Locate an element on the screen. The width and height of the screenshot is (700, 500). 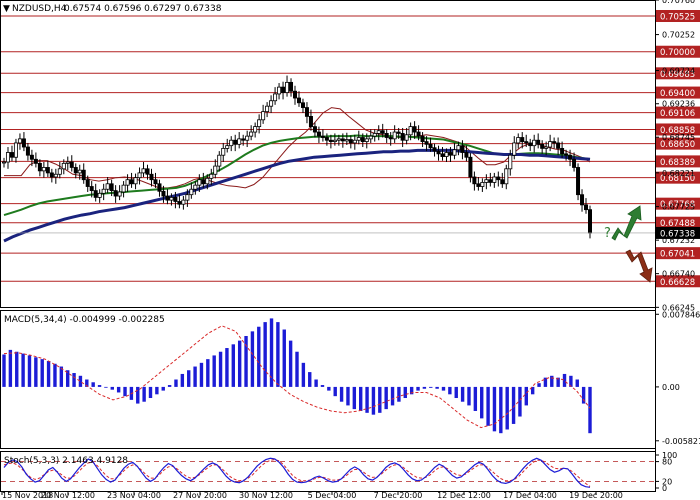
price-tick-label: 0.66245 is located at coordinates (678, 307).